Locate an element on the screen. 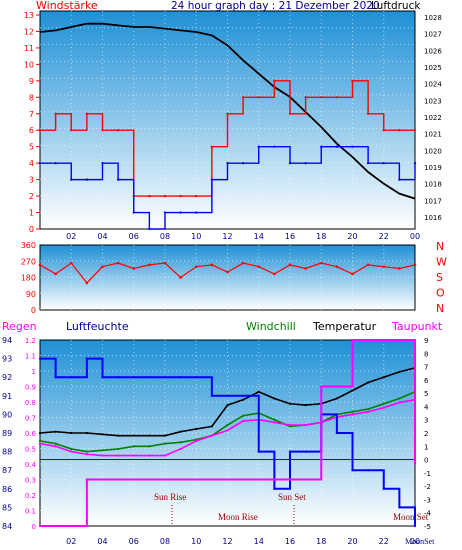 The height and width of the screenshot is (550, 462). rain-tick-label: 0.9 is located at coordinates (30, 388).